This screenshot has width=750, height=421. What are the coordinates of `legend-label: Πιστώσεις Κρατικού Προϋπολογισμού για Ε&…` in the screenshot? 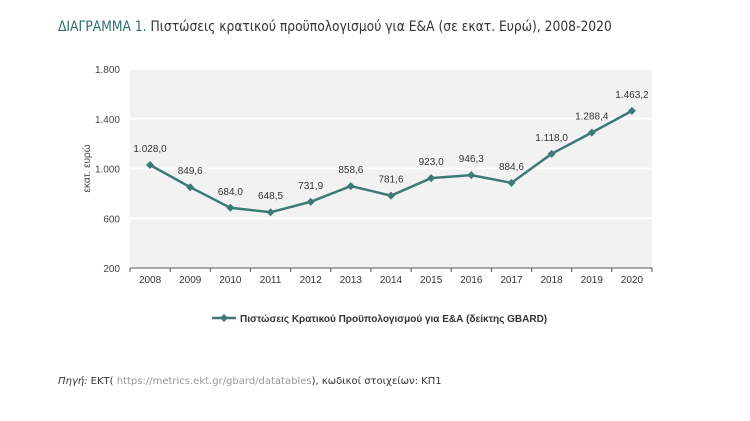 It's located at (393, 319).